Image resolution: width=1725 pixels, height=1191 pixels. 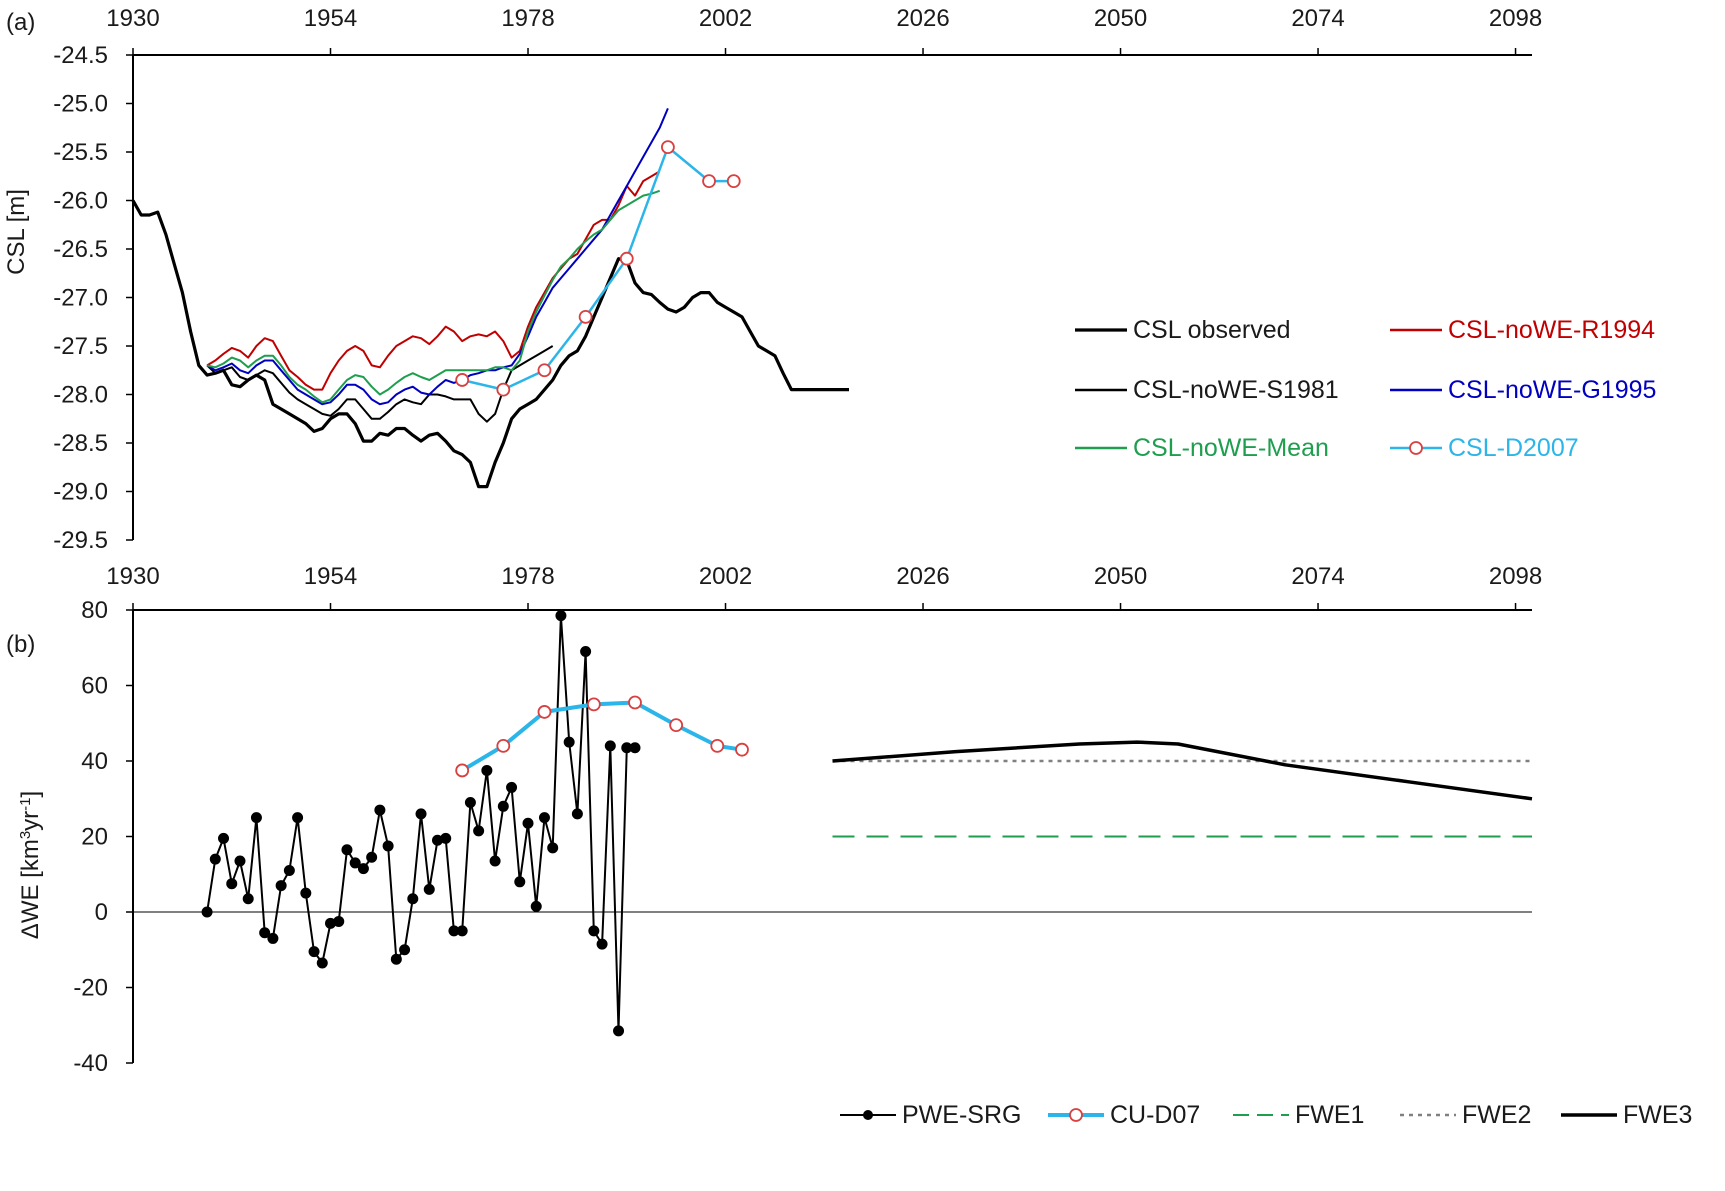 What do you see at coordinates (80, 540) in the screenshot?
I see `panel-a-y-tick-label: -29.5` at bounding box center [80, 540].